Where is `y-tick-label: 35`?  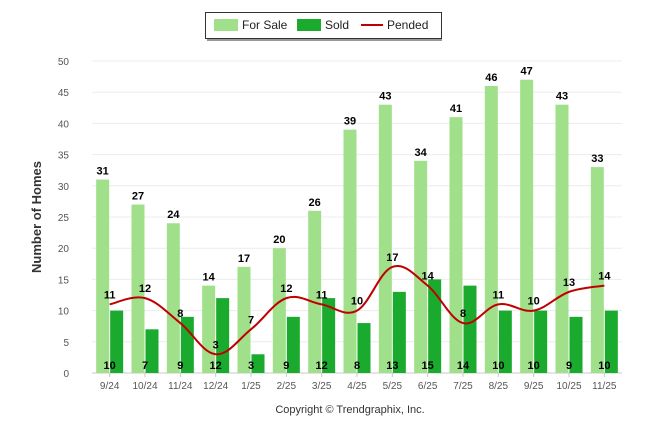 y-tick-label: 35 is located at coordinates (64, 156).